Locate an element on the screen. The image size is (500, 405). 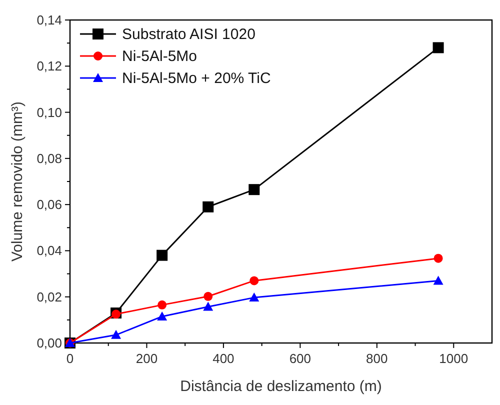
legend-label: Substrato AISI 1020 is located at coordinates (189, 34).